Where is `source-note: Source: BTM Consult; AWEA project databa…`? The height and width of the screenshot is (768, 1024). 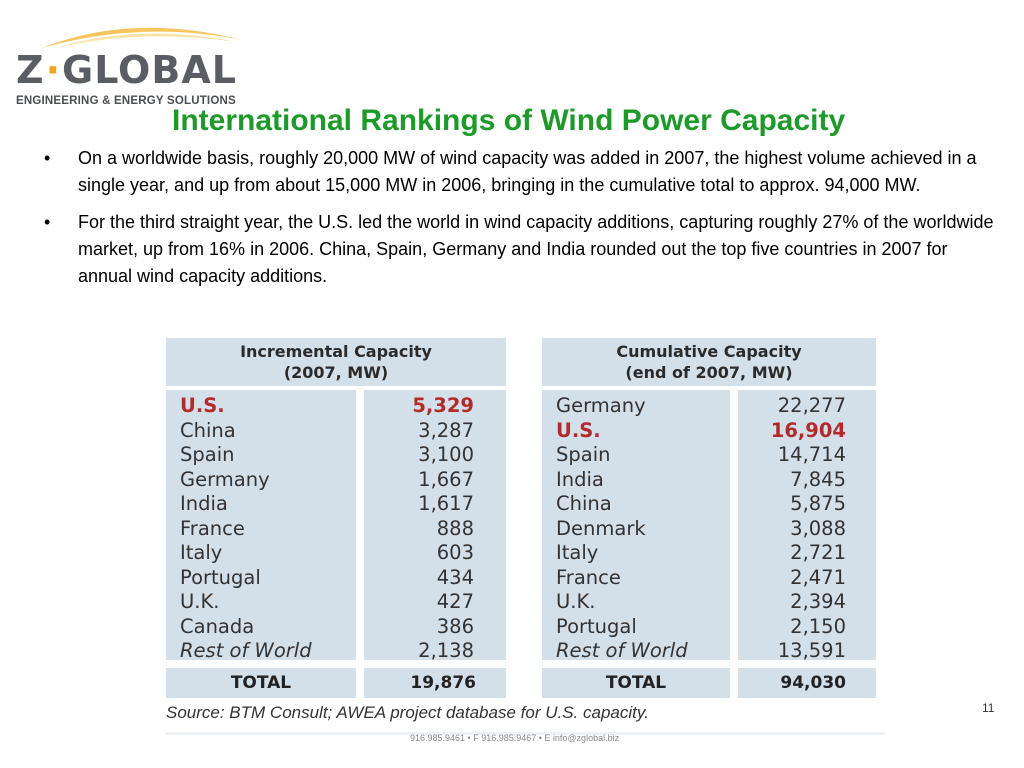
source-note: Source: BTM Consult; AWEA project databa… is located at coordinates (407, 712).